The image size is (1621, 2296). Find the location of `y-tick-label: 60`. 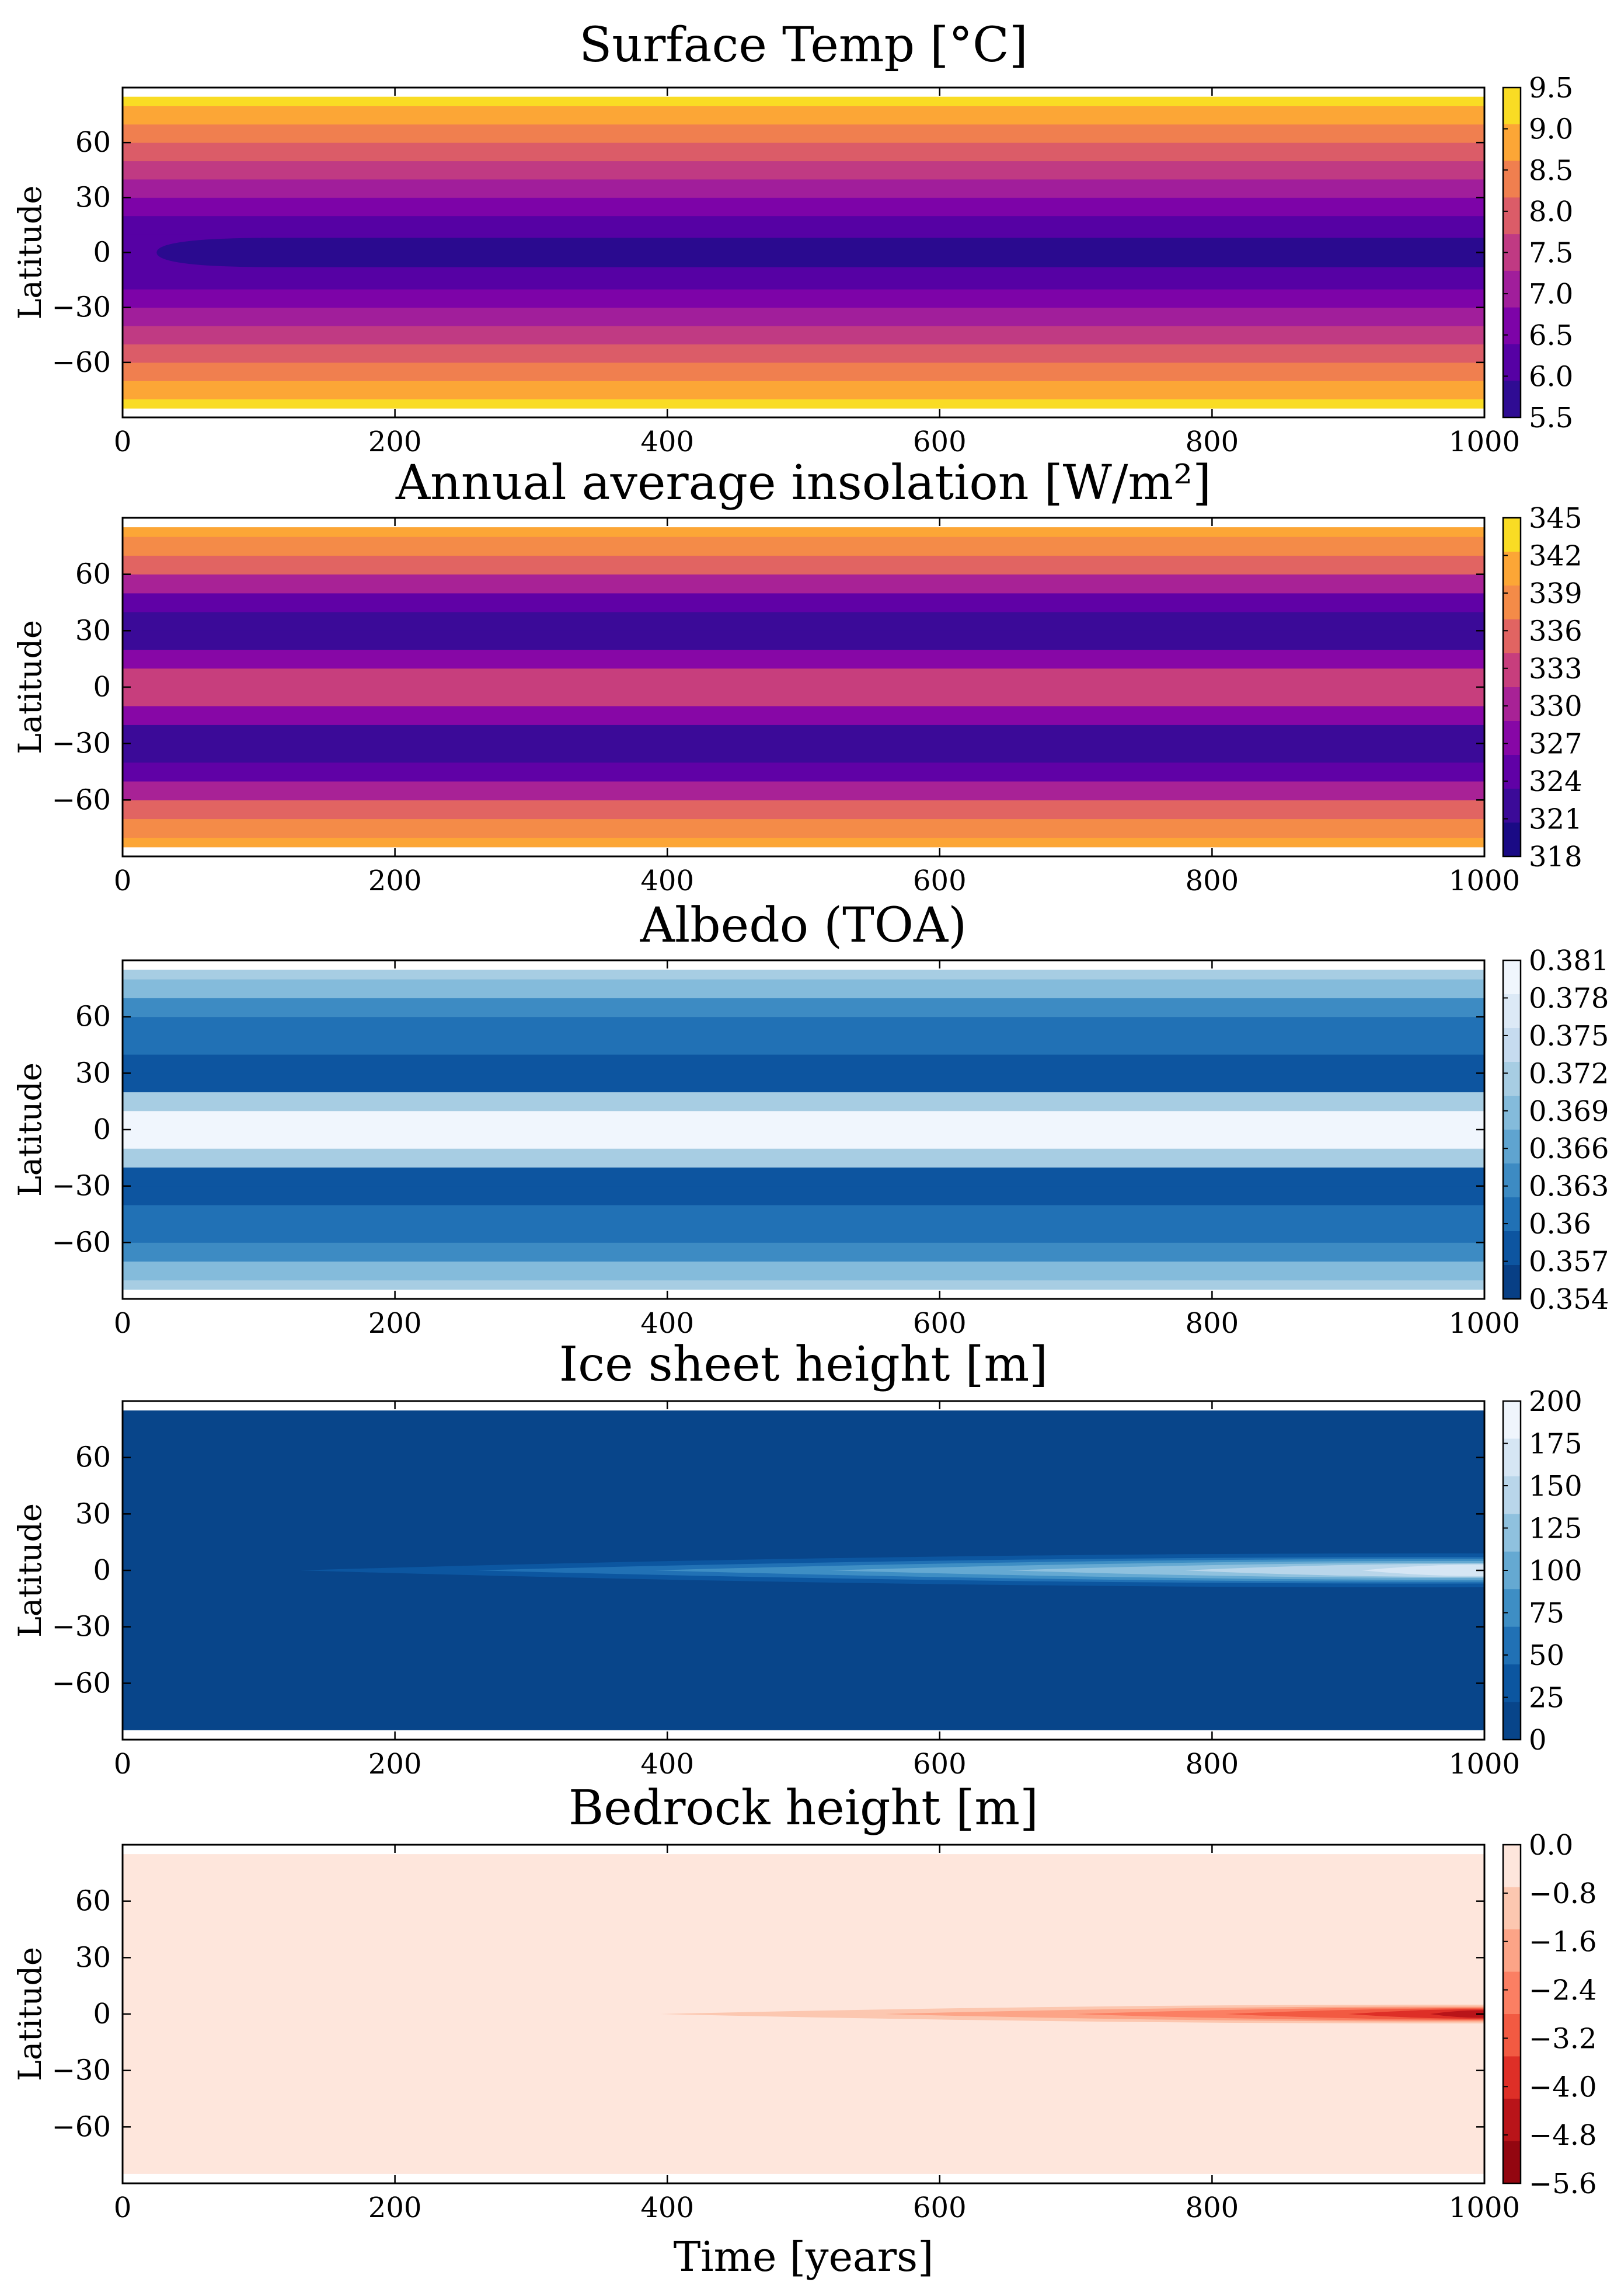

y-tick-label: 60 is located at coordinates (93, 1902).